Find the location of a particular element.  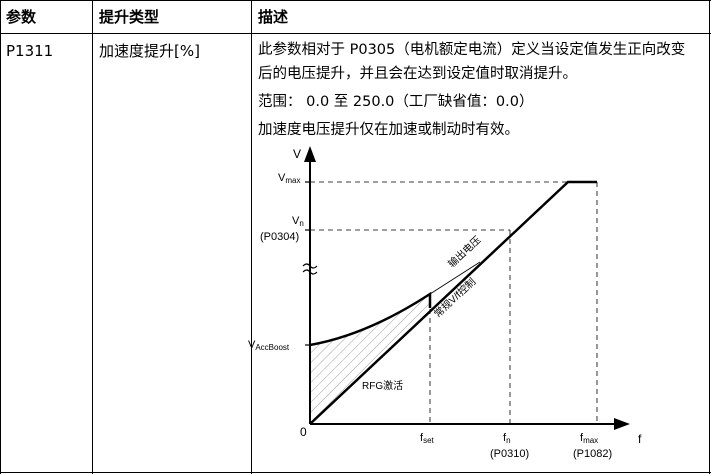

fset-label: fset is located at coordinates (427, 438).